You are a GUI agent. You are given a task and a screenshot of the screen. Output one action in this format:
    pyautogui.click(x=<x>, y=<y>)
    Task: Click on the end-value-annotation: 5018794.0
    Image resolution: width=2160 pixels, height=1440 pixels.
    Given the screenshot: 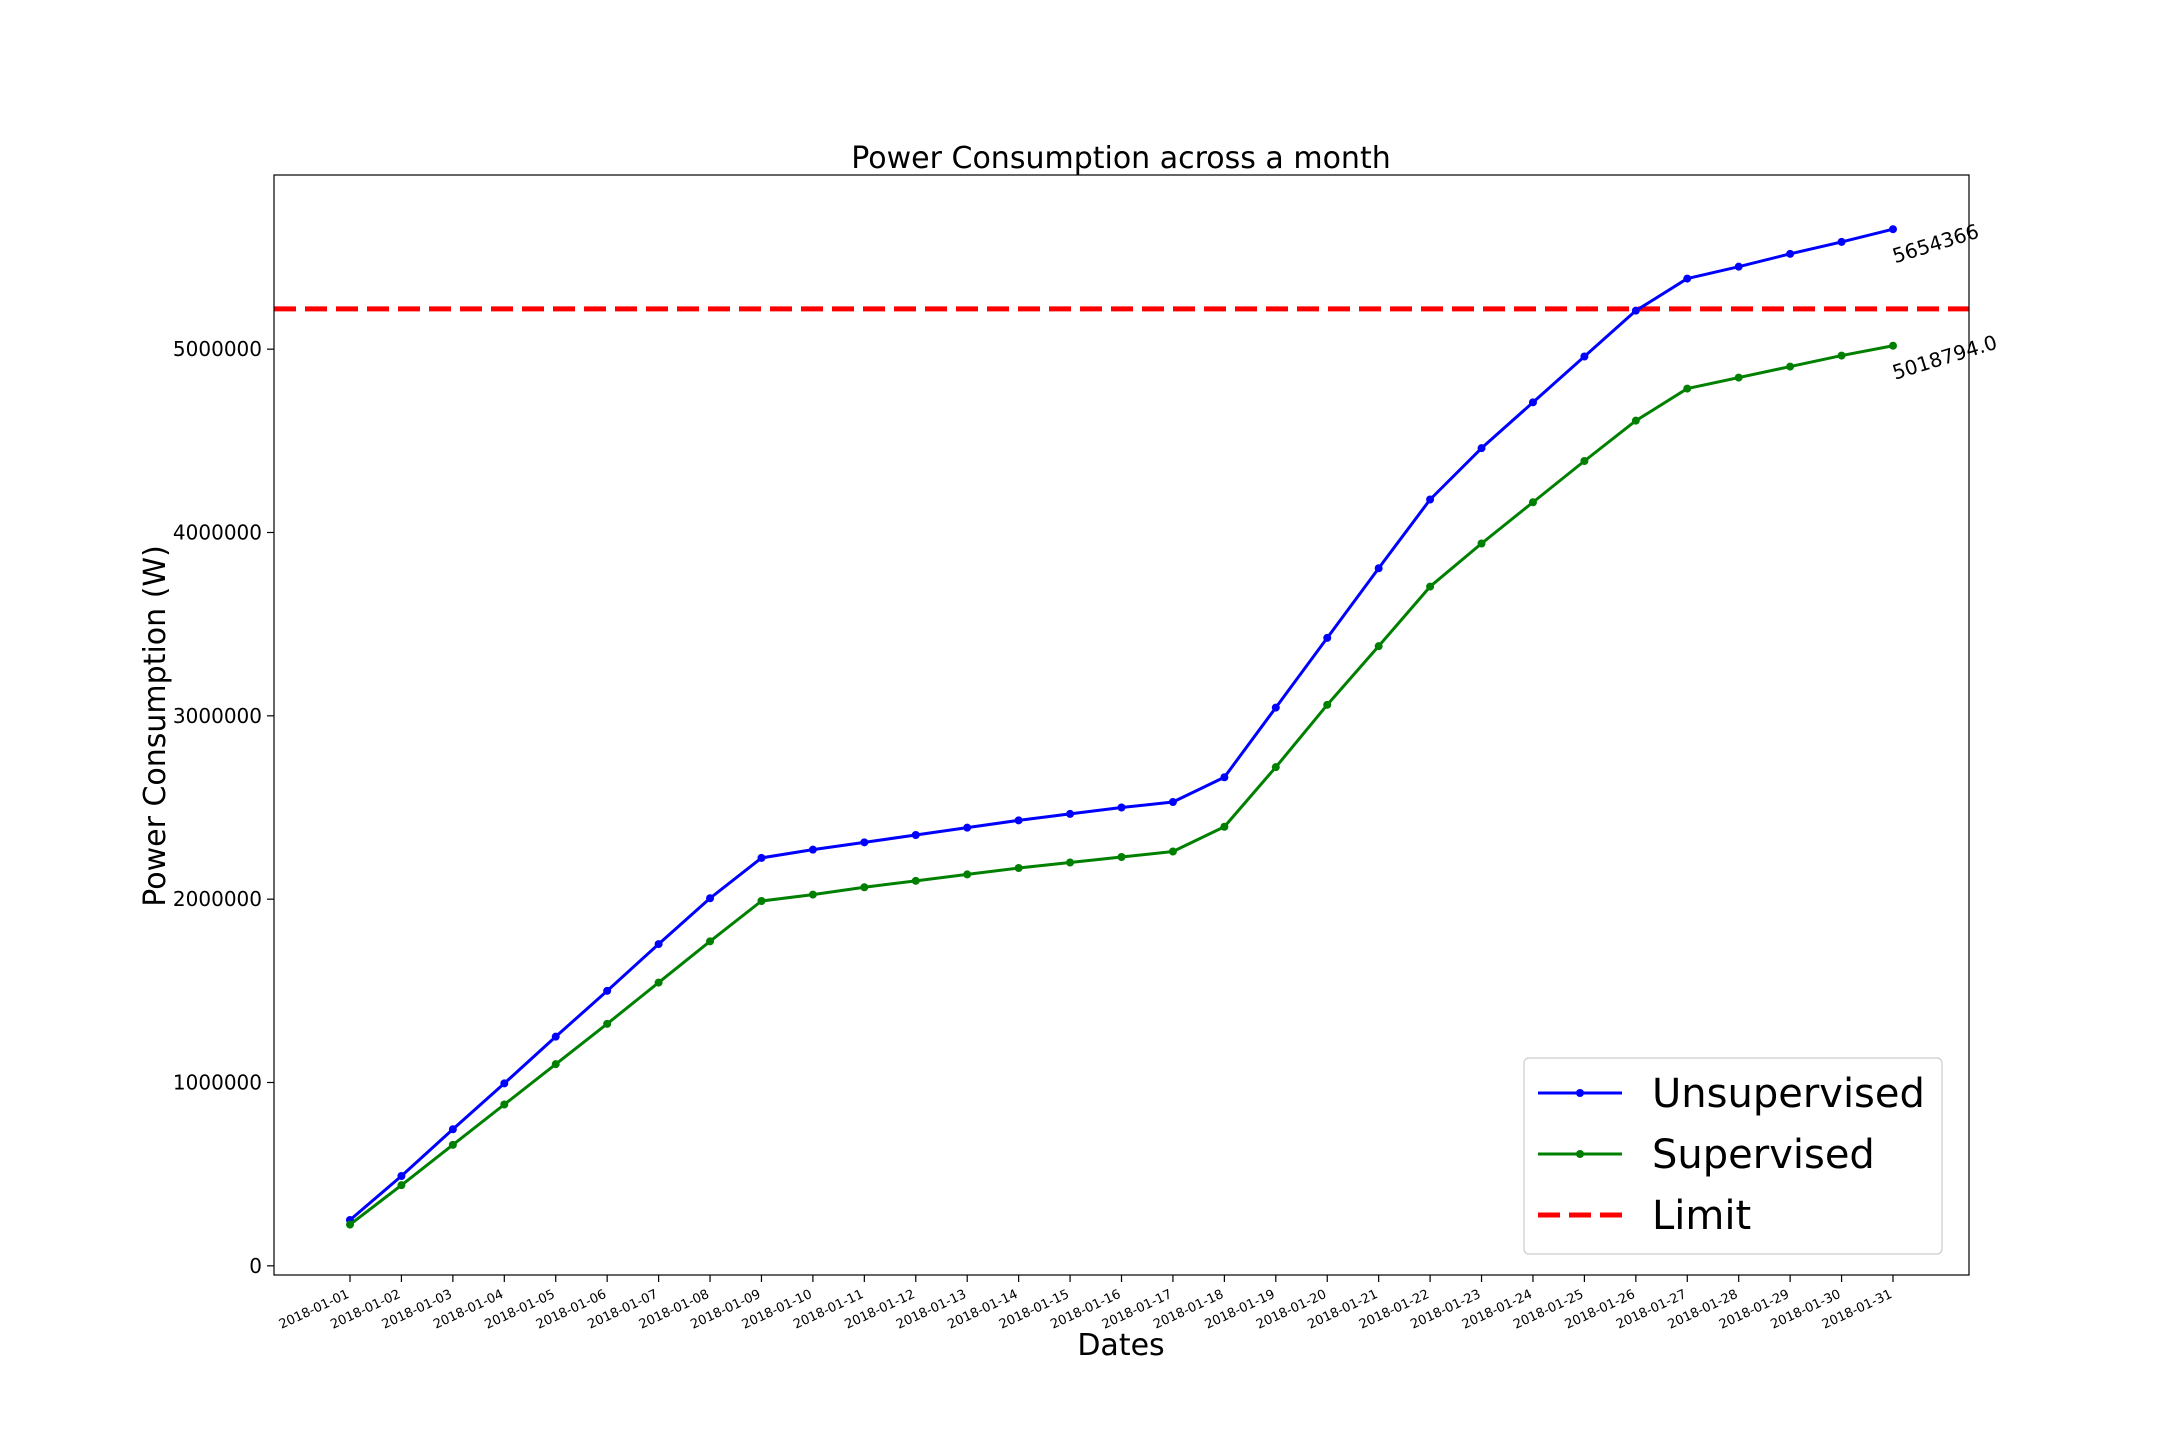 What is the action you would take?
    pyautogui.click(x=1944, y=357)
    